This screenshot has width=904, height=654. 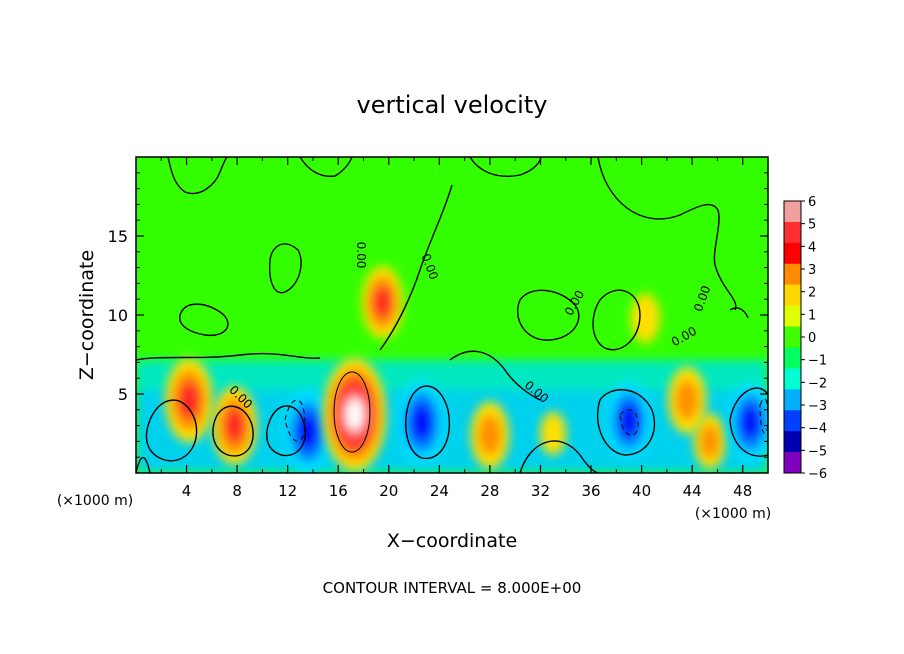 I want to click on x-tick-label: 28, so click(x=489, y=491).